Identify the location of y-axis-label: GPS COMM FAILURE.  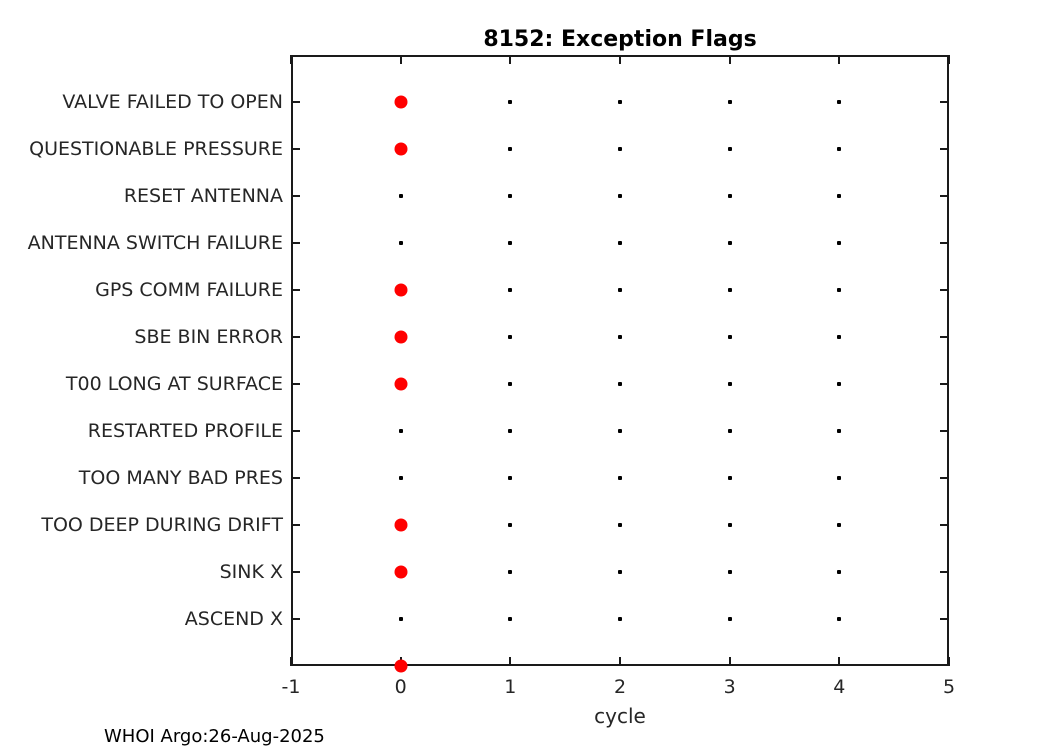
(189, 290).